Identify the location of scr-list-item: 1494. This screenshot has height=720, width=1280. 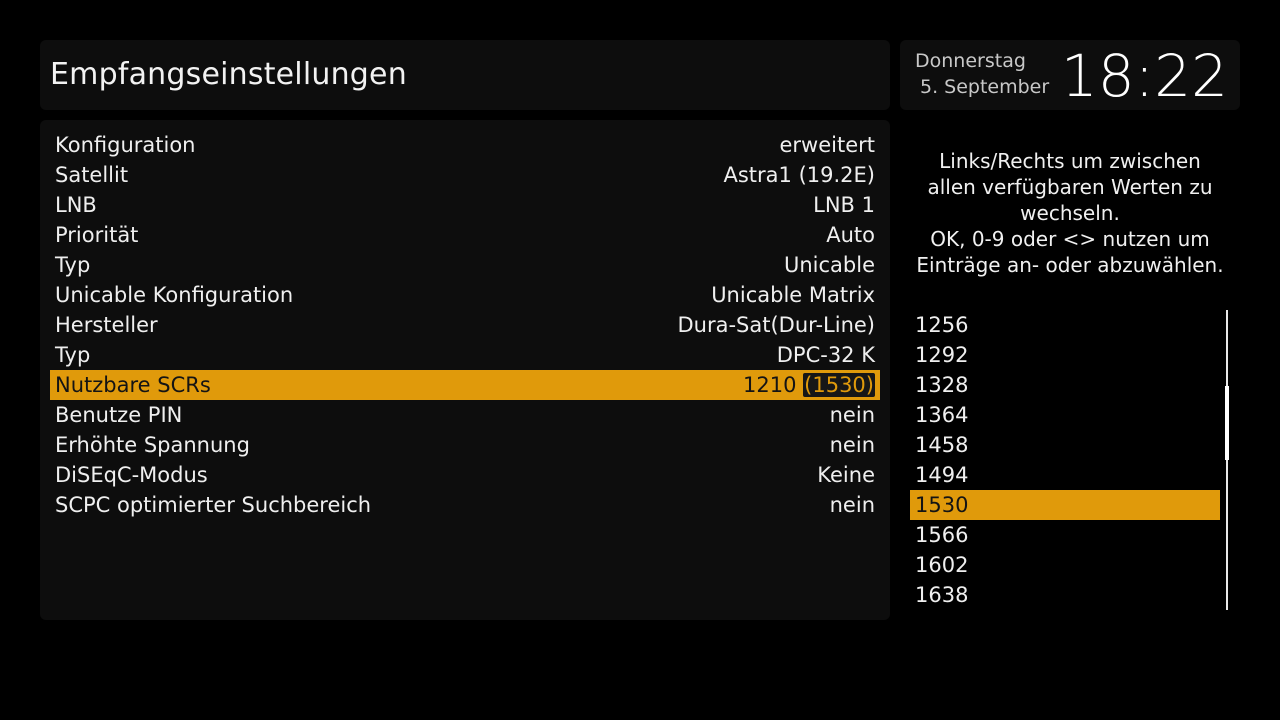
(942, 475).